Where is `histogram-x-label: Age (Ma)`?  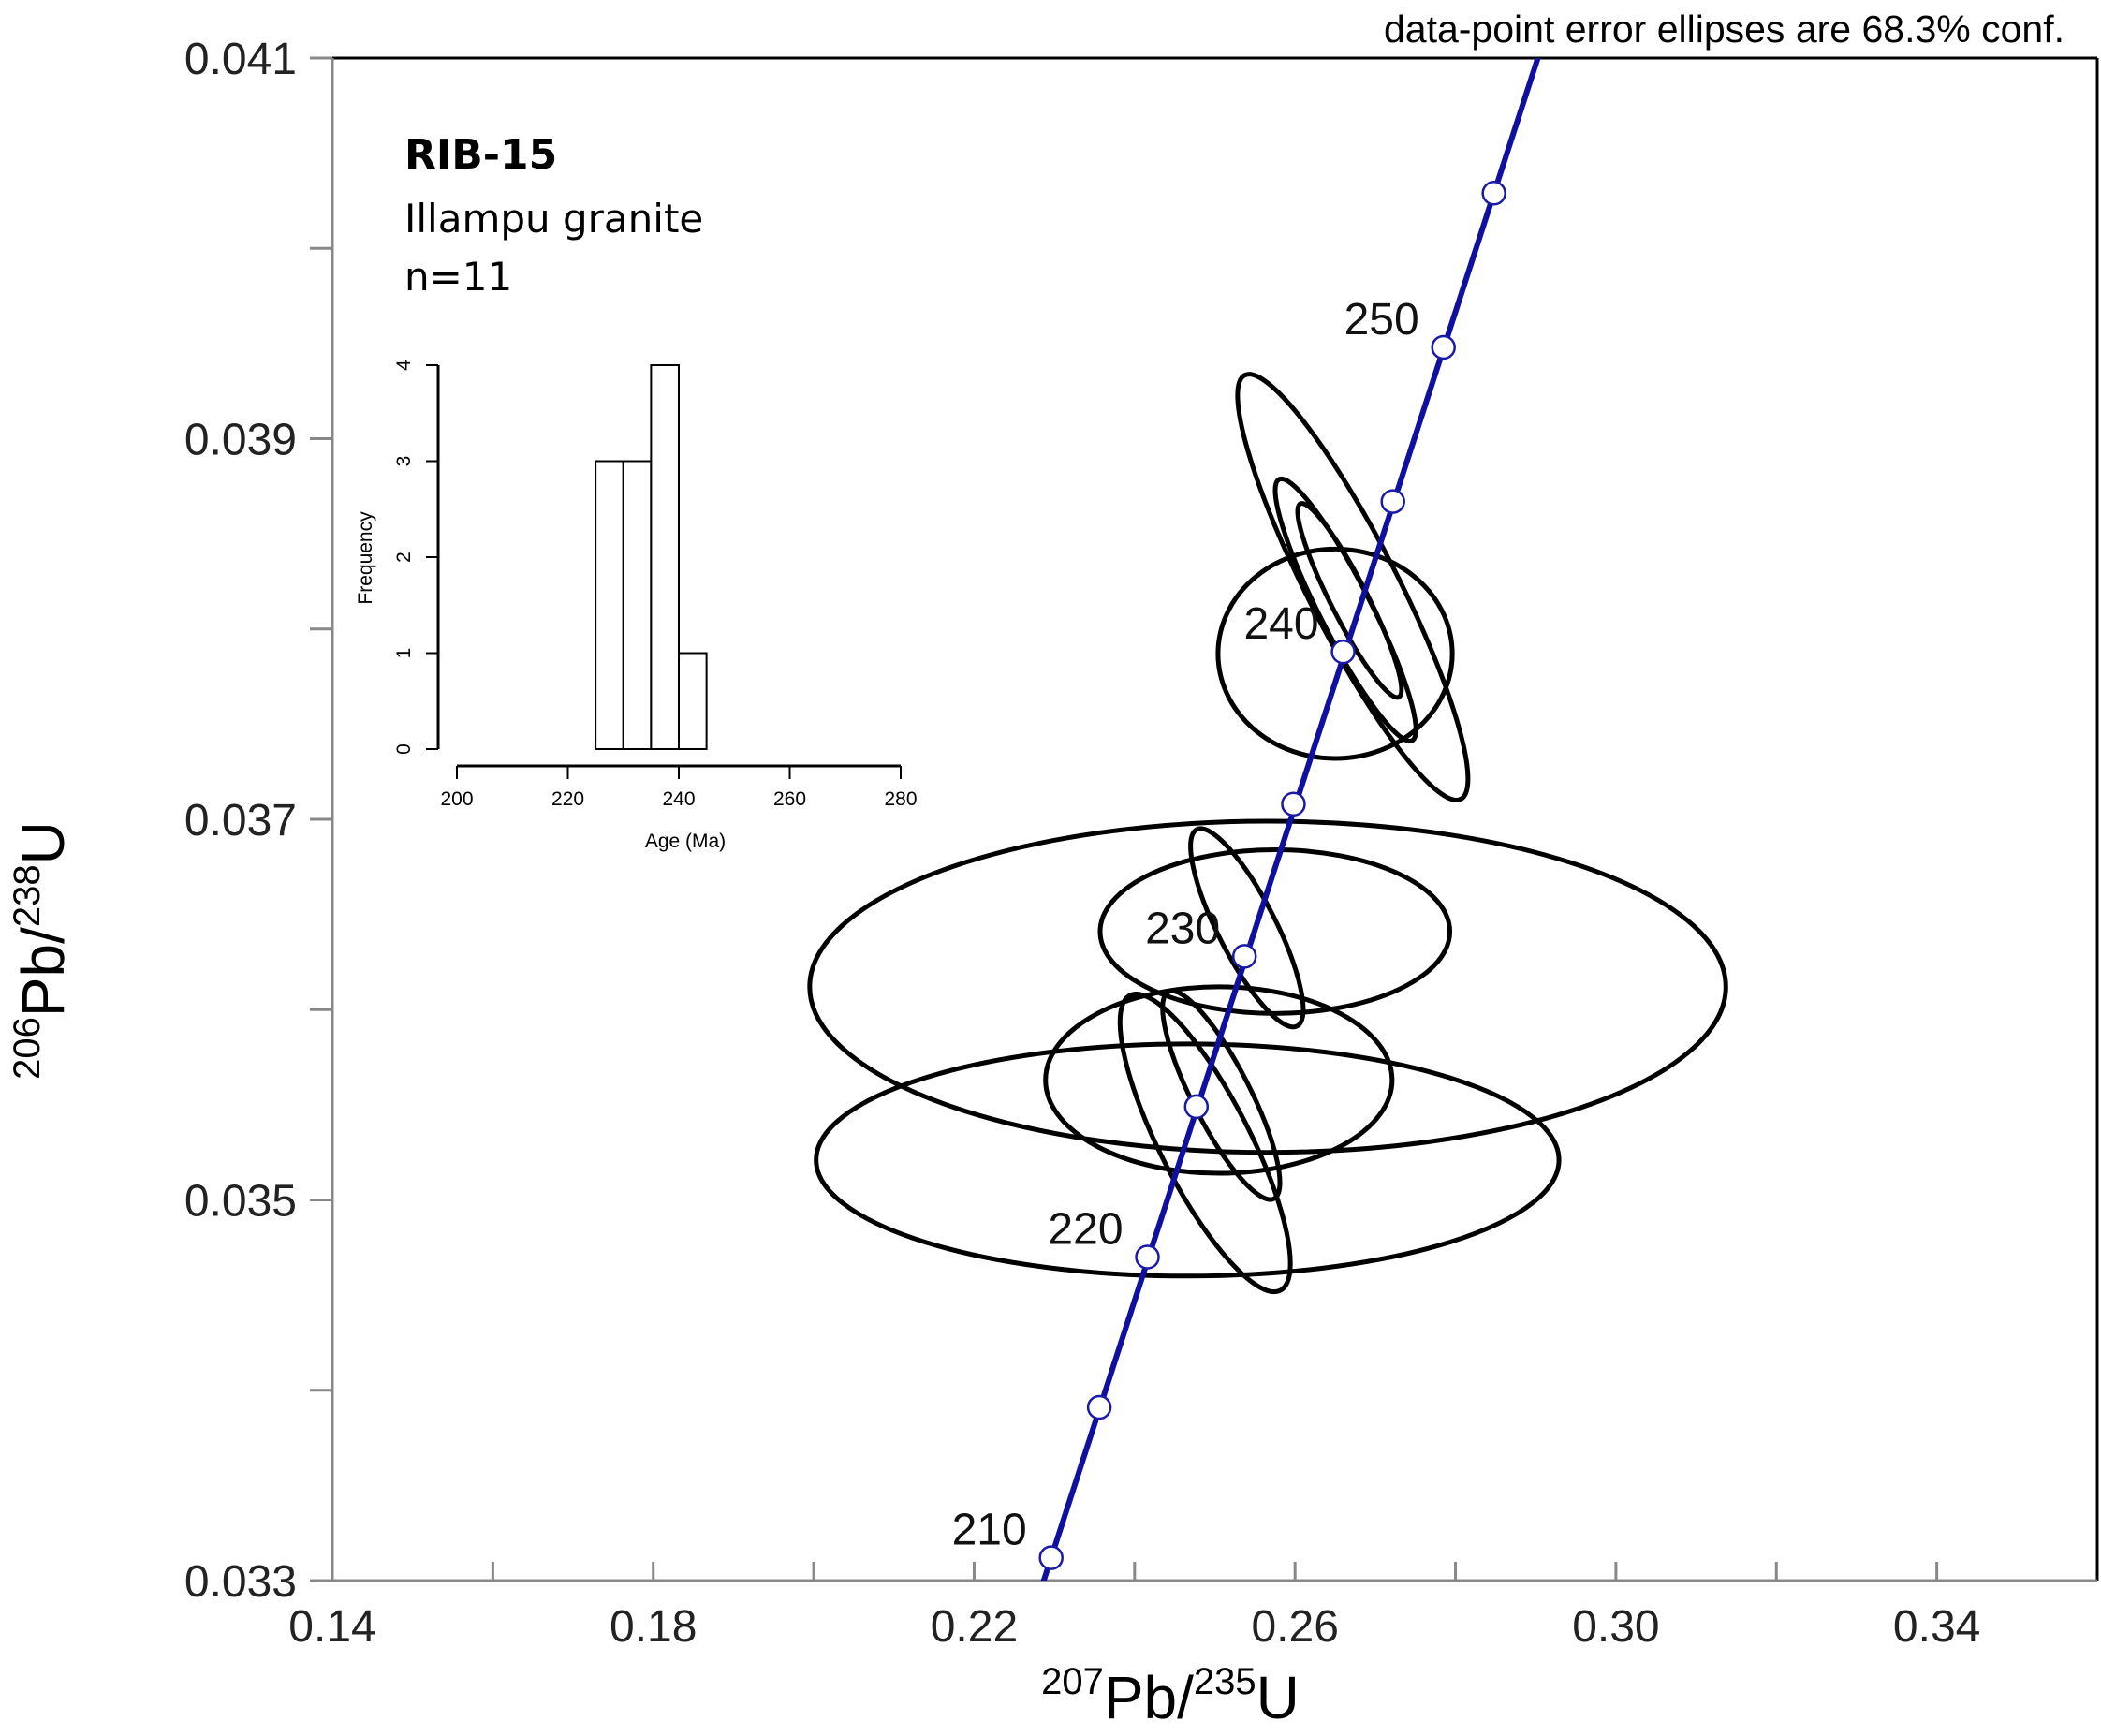 histogram-x-label: Age (Ma) is located at coordinates (685, 842).